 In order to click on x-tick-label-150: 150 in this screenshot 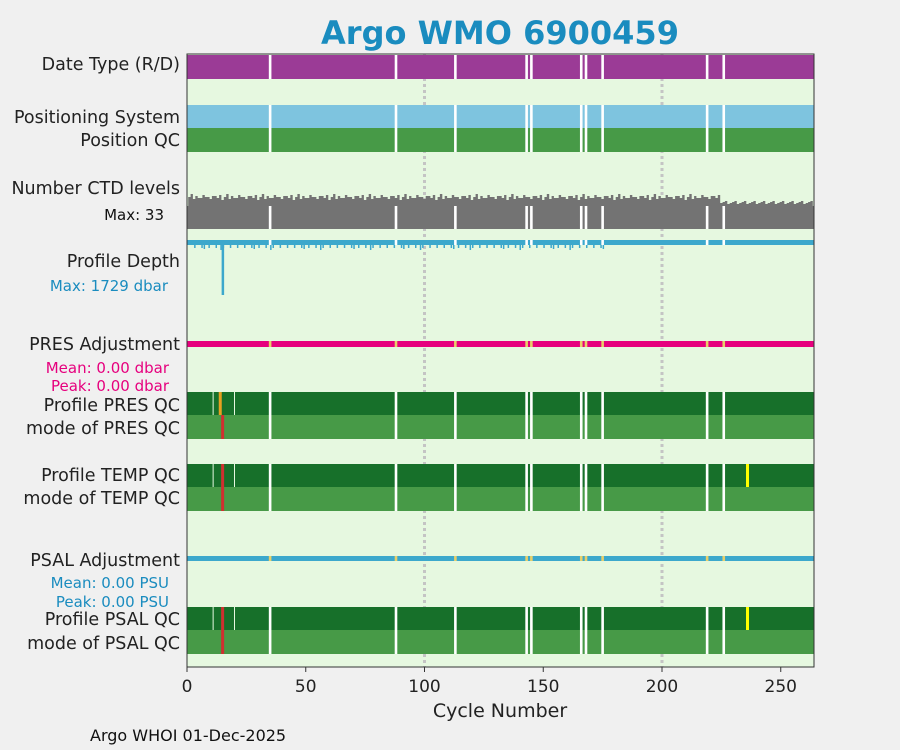, I will do `click(543, 687)`.